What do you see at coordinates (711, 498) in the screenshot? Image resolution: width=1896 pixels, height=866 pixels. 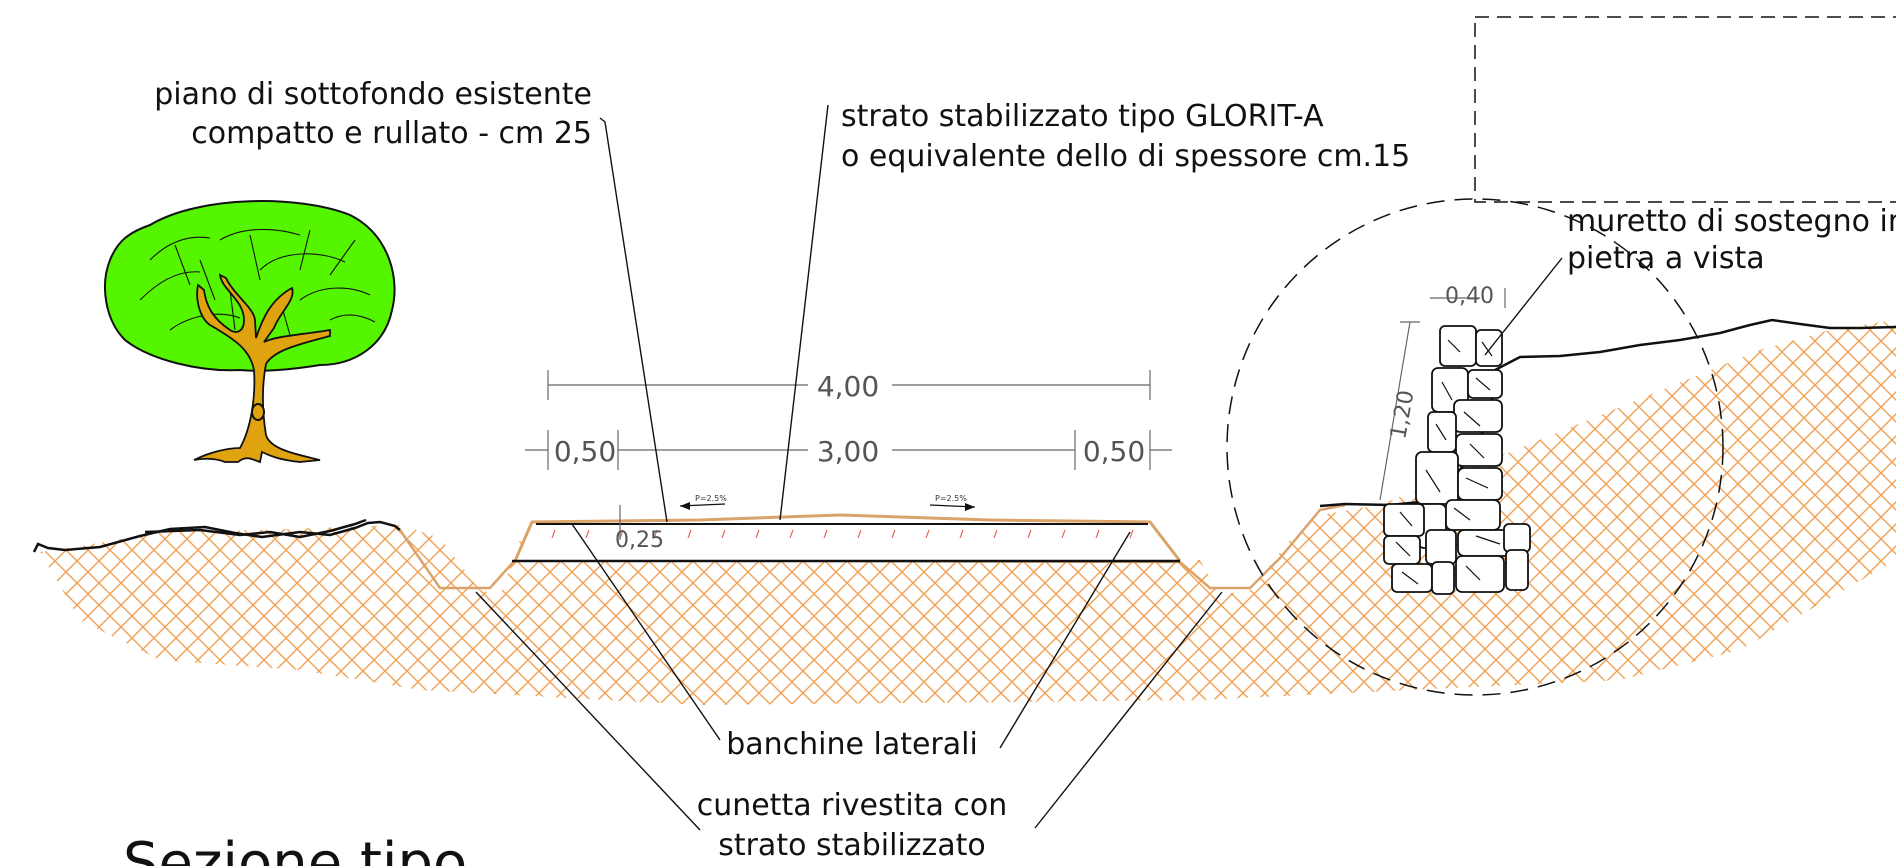 I see `slope-label-left: P=2.5%` at bounding box center [711, 498].